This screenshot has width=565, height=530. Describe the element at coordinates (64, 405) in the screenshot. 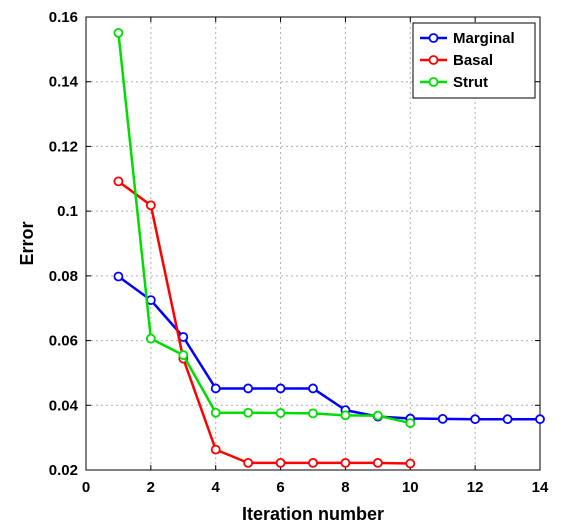

I see `y-tick-label: 0.04` at that location.